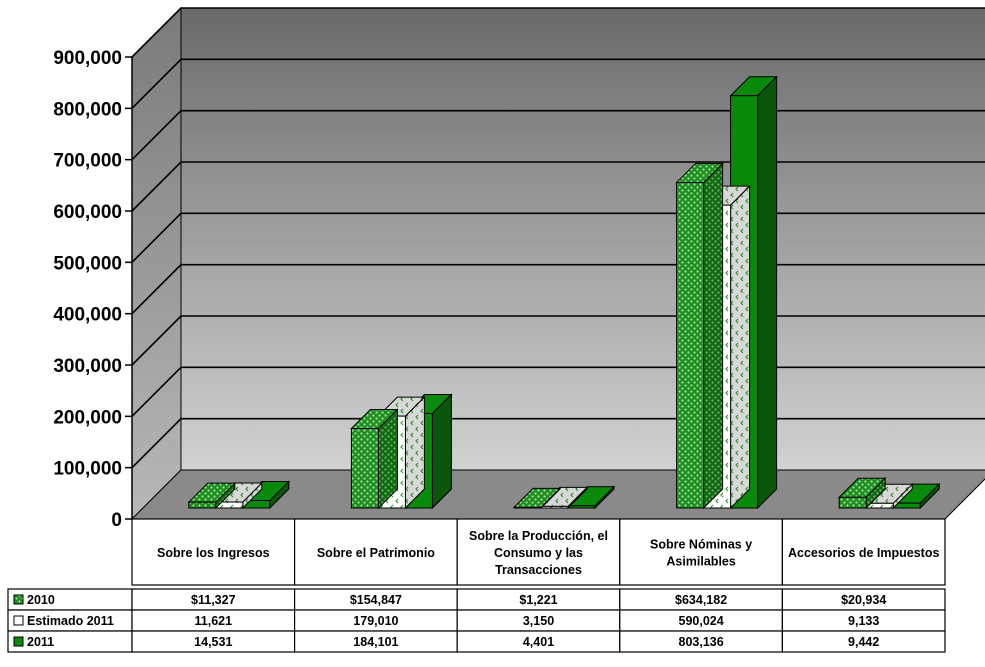 The width and height of the screenshot is (985, 667). What do you see at coordinates (537, 498) in the screenshot?
I see `bar-2010-sobre-la-produccion-el-consumo-y-las-transacciones` at bounding box center [537, 498].